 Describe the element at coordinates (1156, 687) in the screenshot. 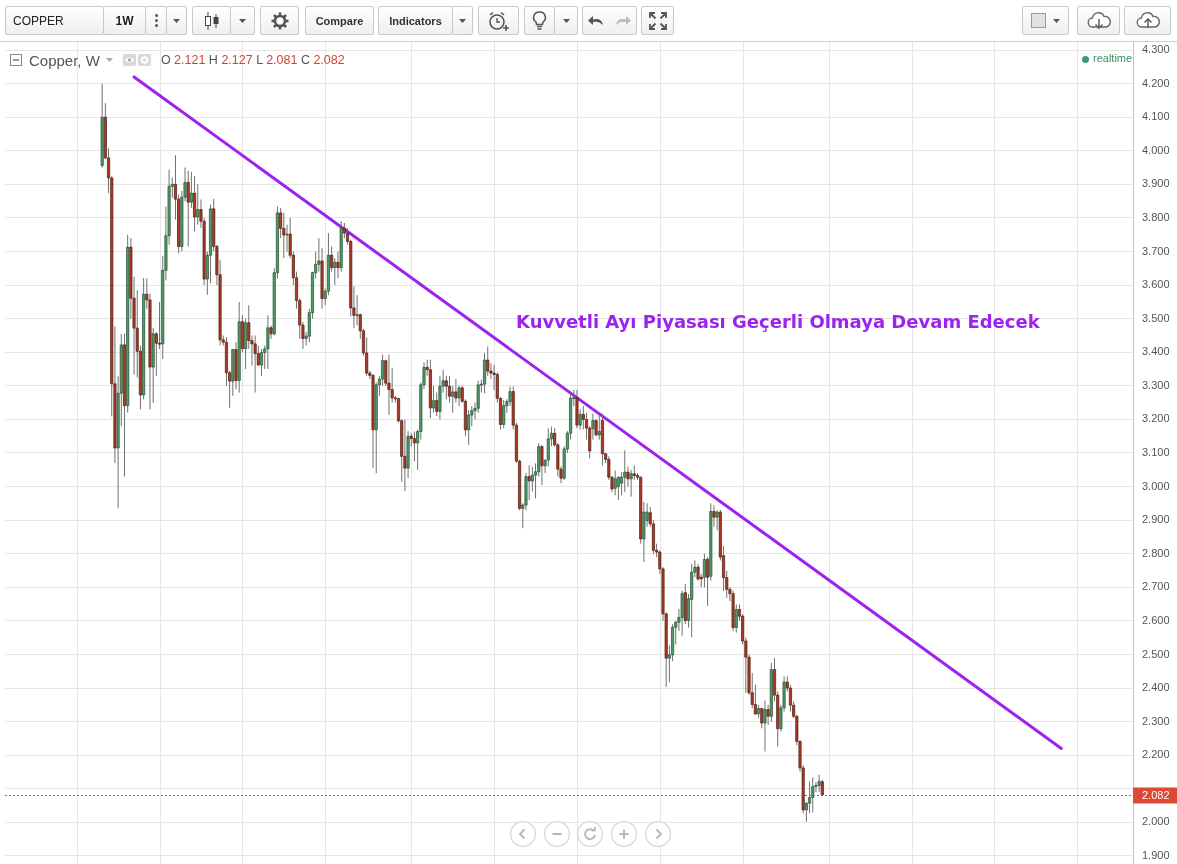

I see `y-tick-label: 2.400` at that location.